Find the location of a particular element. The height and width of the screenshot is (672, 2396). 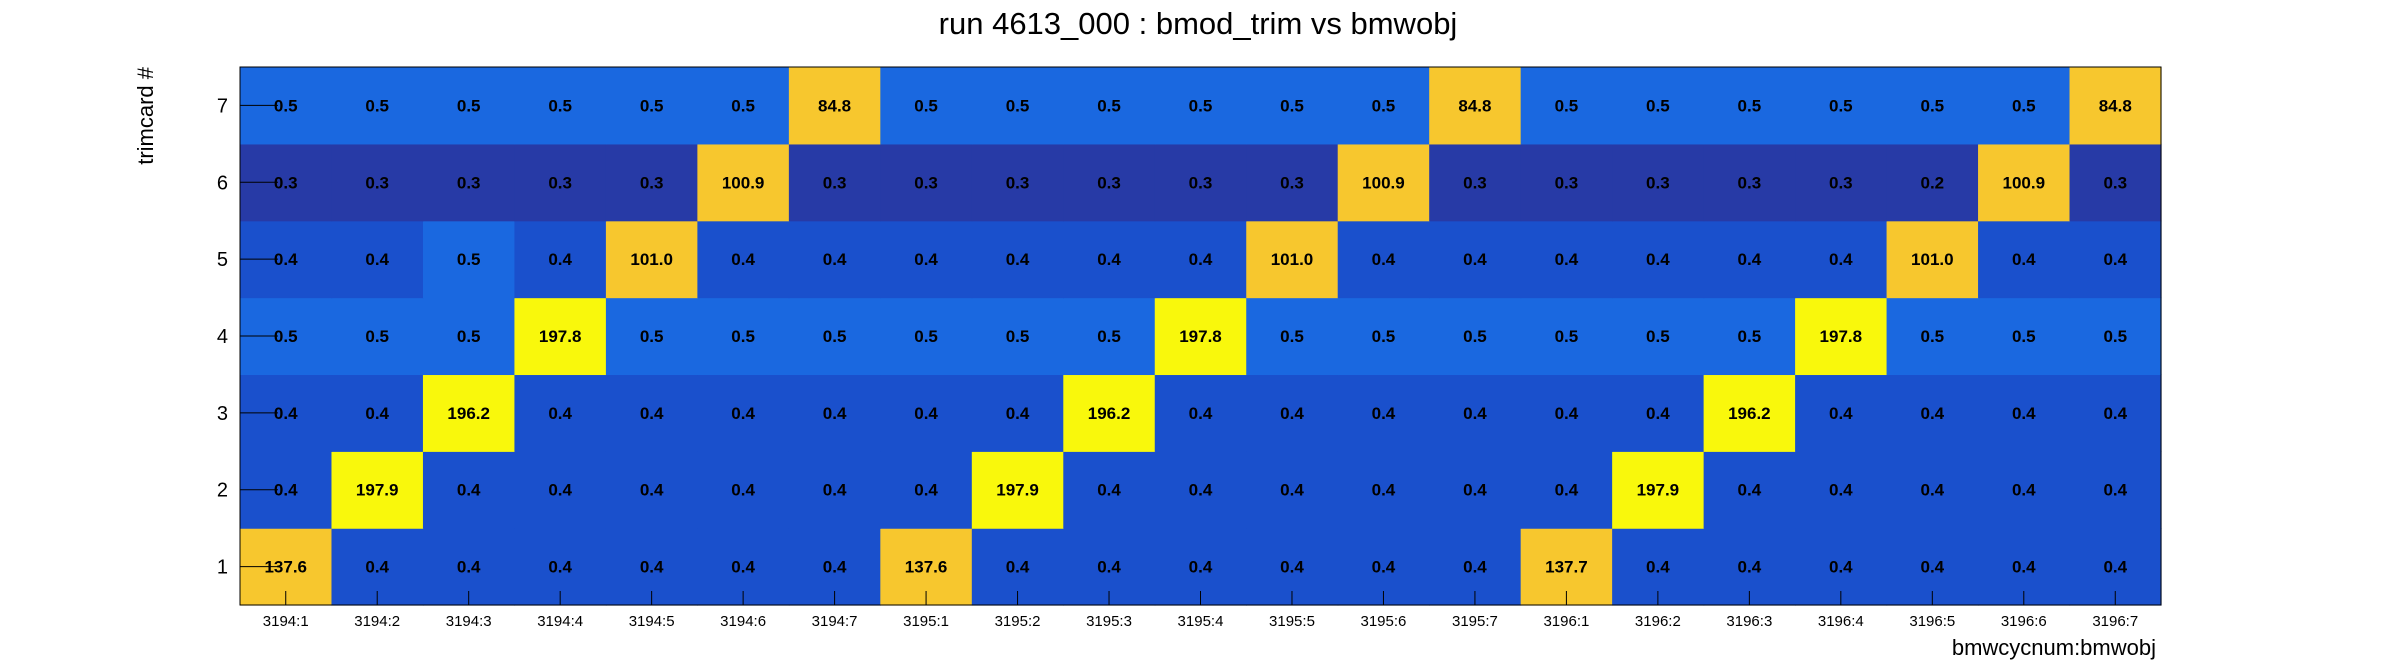

x-tick-label: 3195:7 is located at coordinates (1475, 621).